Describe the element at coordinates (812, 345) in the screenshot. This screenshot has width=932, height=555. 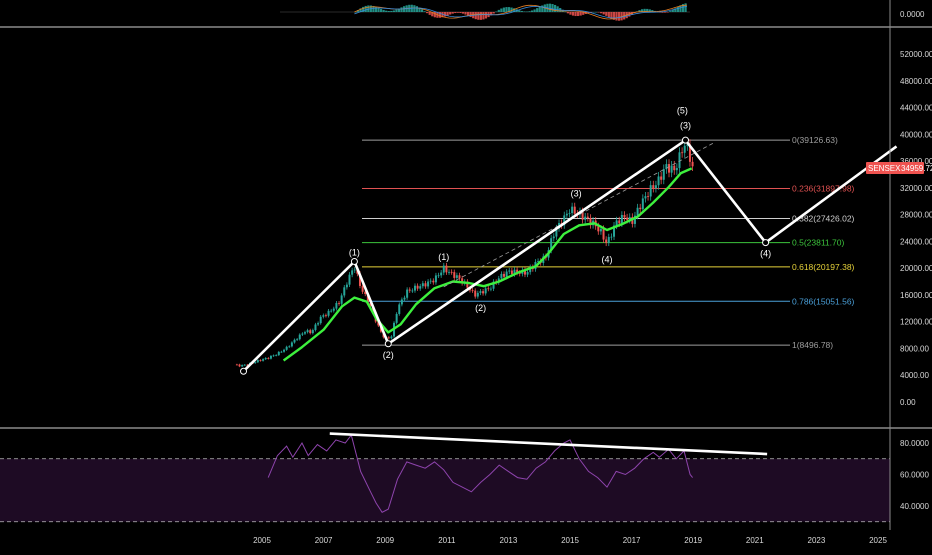
I see `fib-level-label: 1(8496.78)` at that location.